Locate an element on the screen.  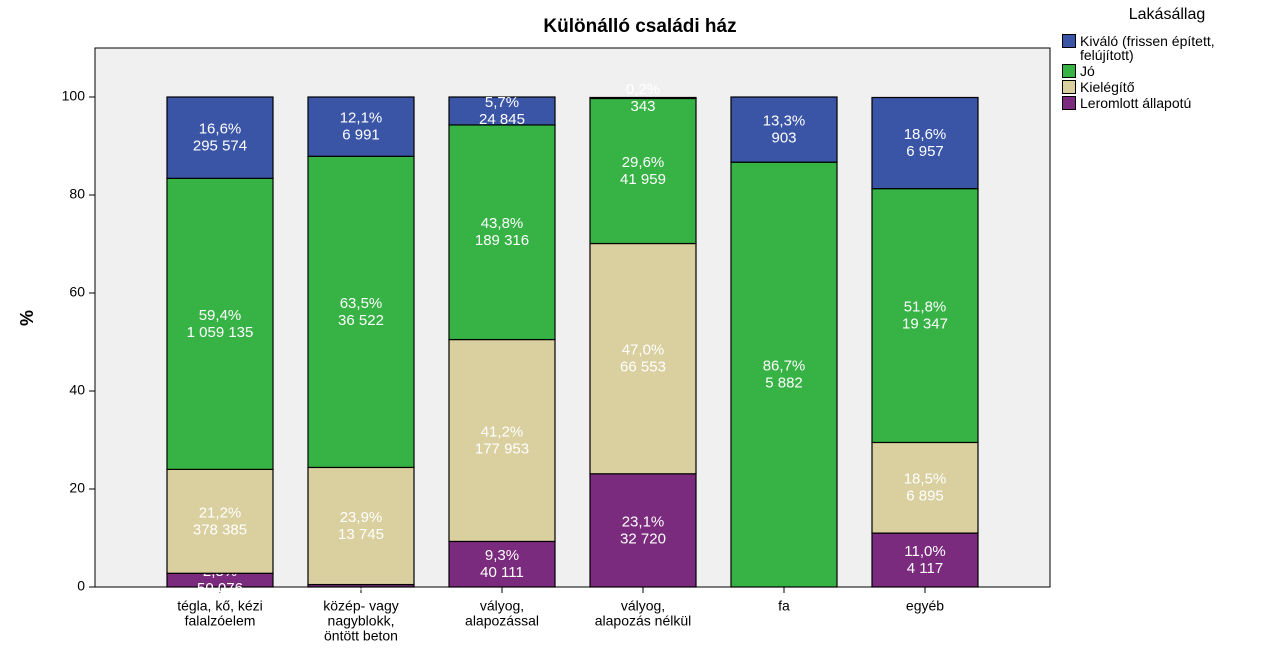
x-tick-label: tégla, kő, kézi is located at coordinates (220, 606).